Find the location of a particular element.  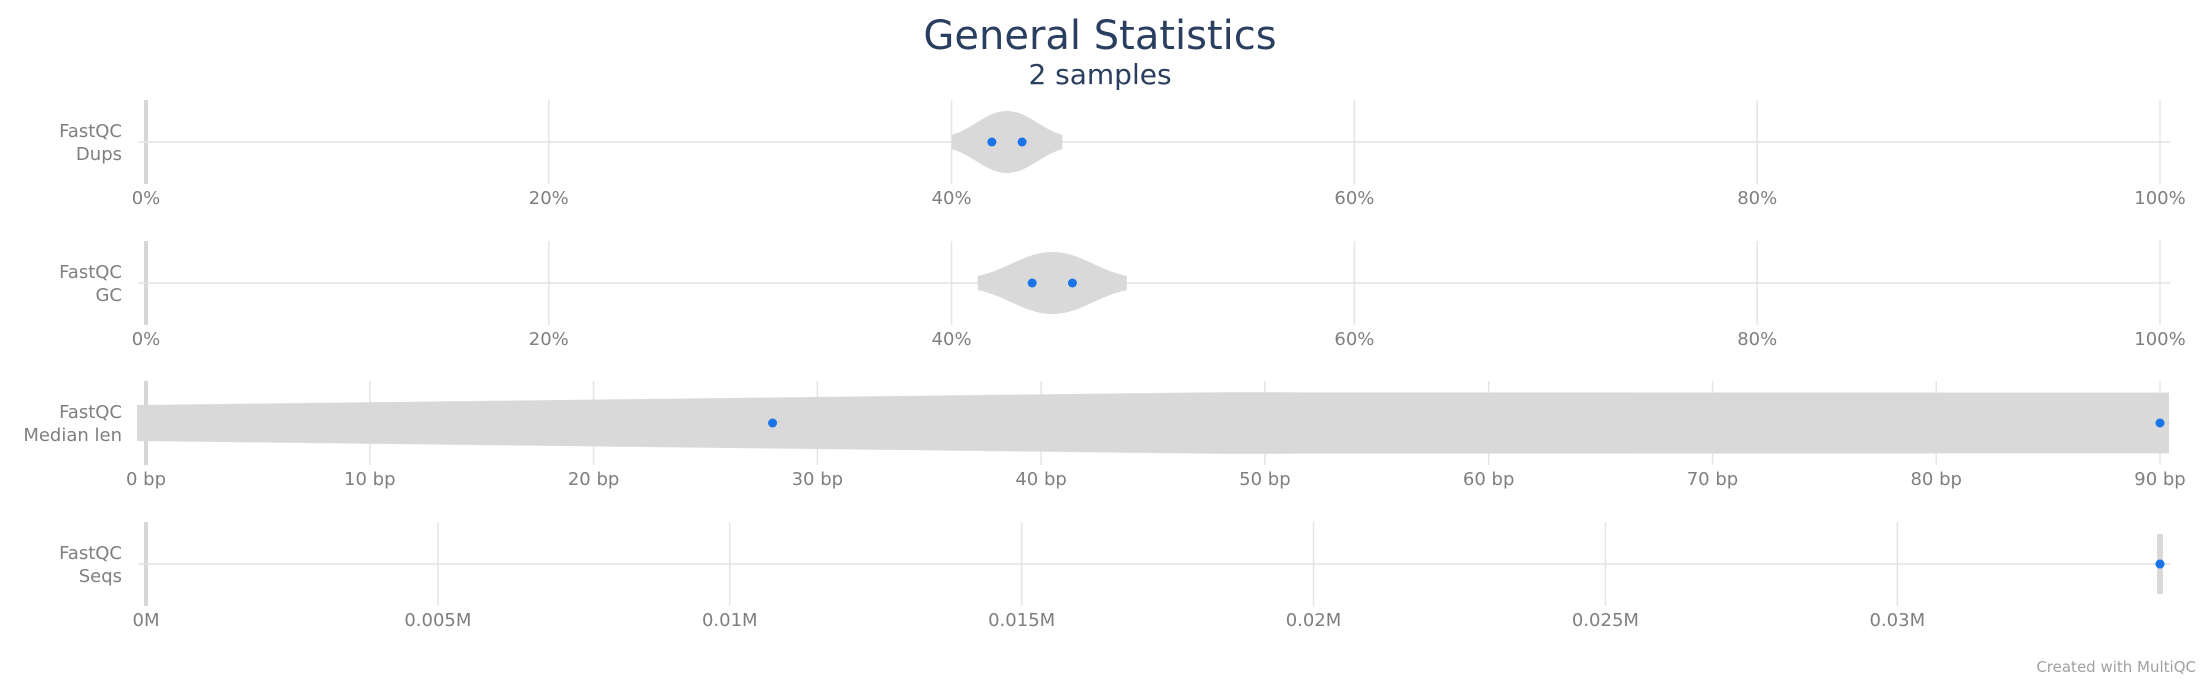

tick-label: 70 bp is located at coordinates (1712, 479).